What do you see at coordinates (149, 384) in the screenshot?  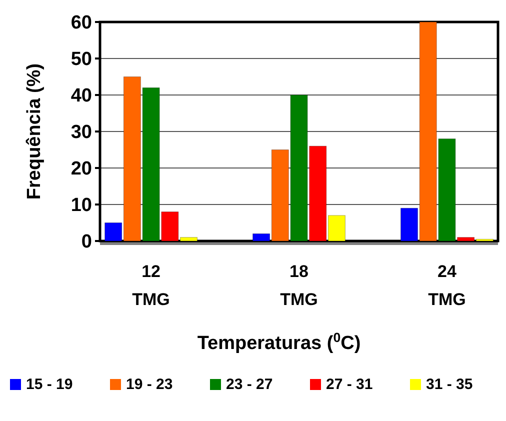 I see `legend-label: 19 - 23` at bounding box center [149, 384].